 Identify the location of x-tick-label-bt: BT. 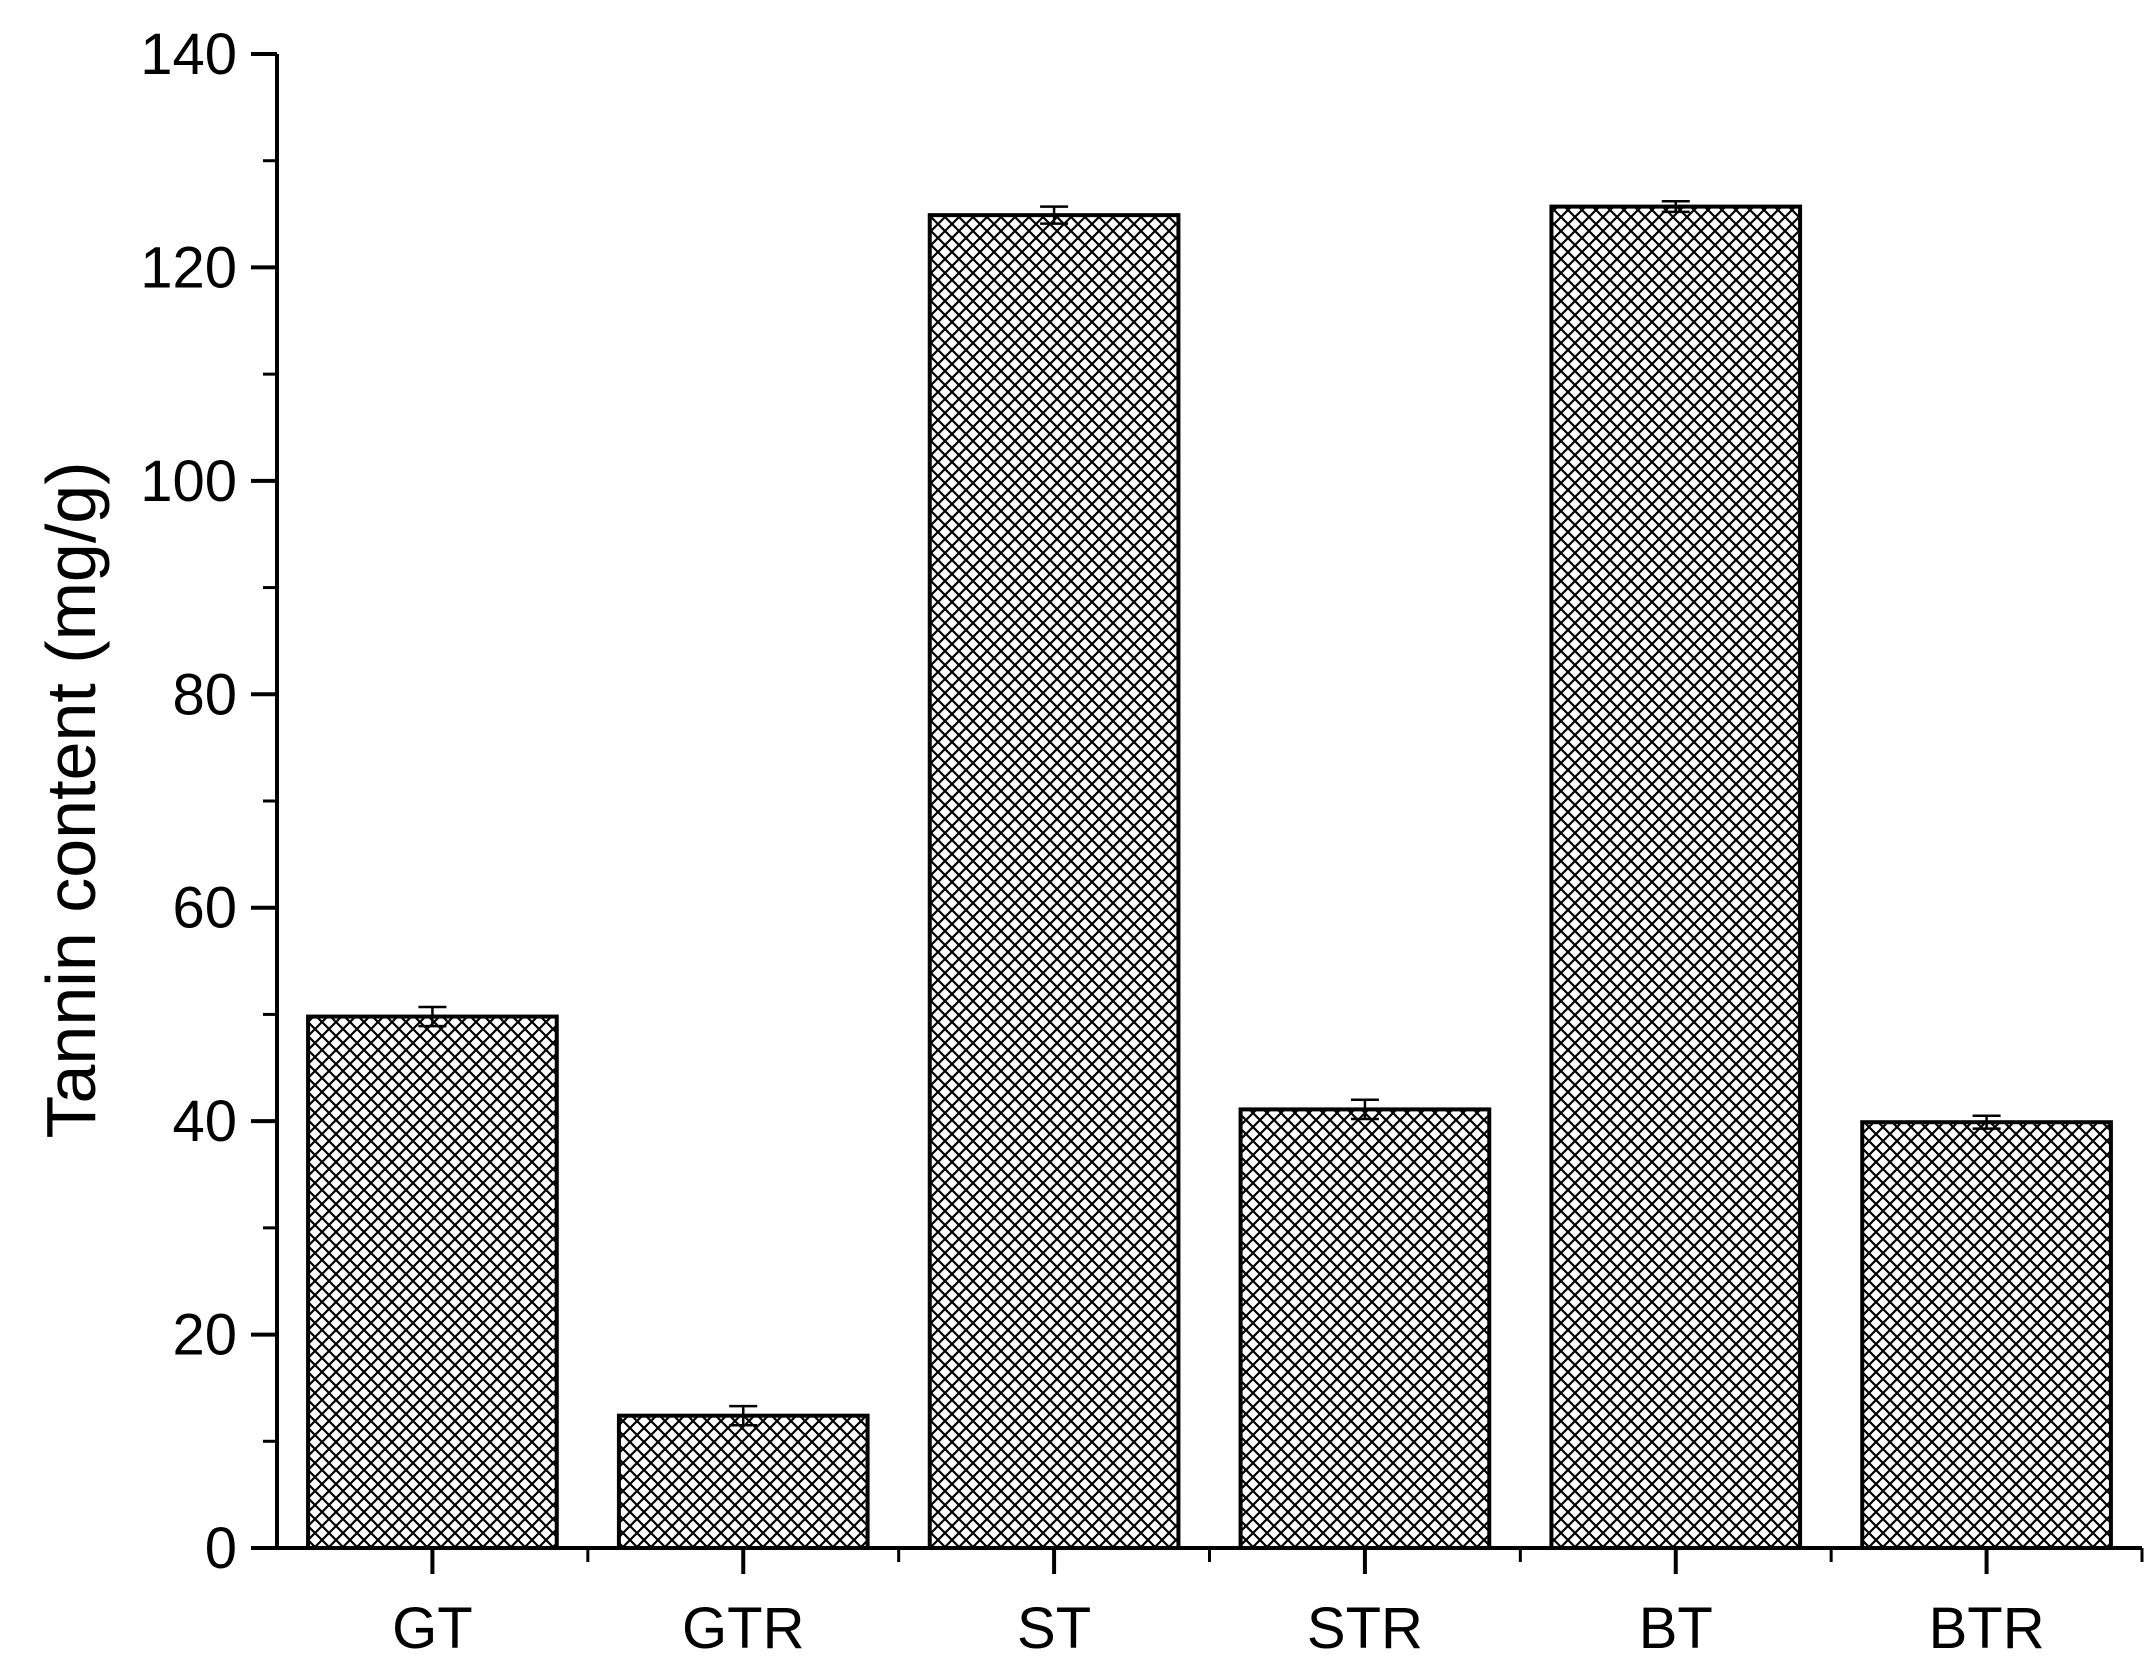
(1676, 1628).